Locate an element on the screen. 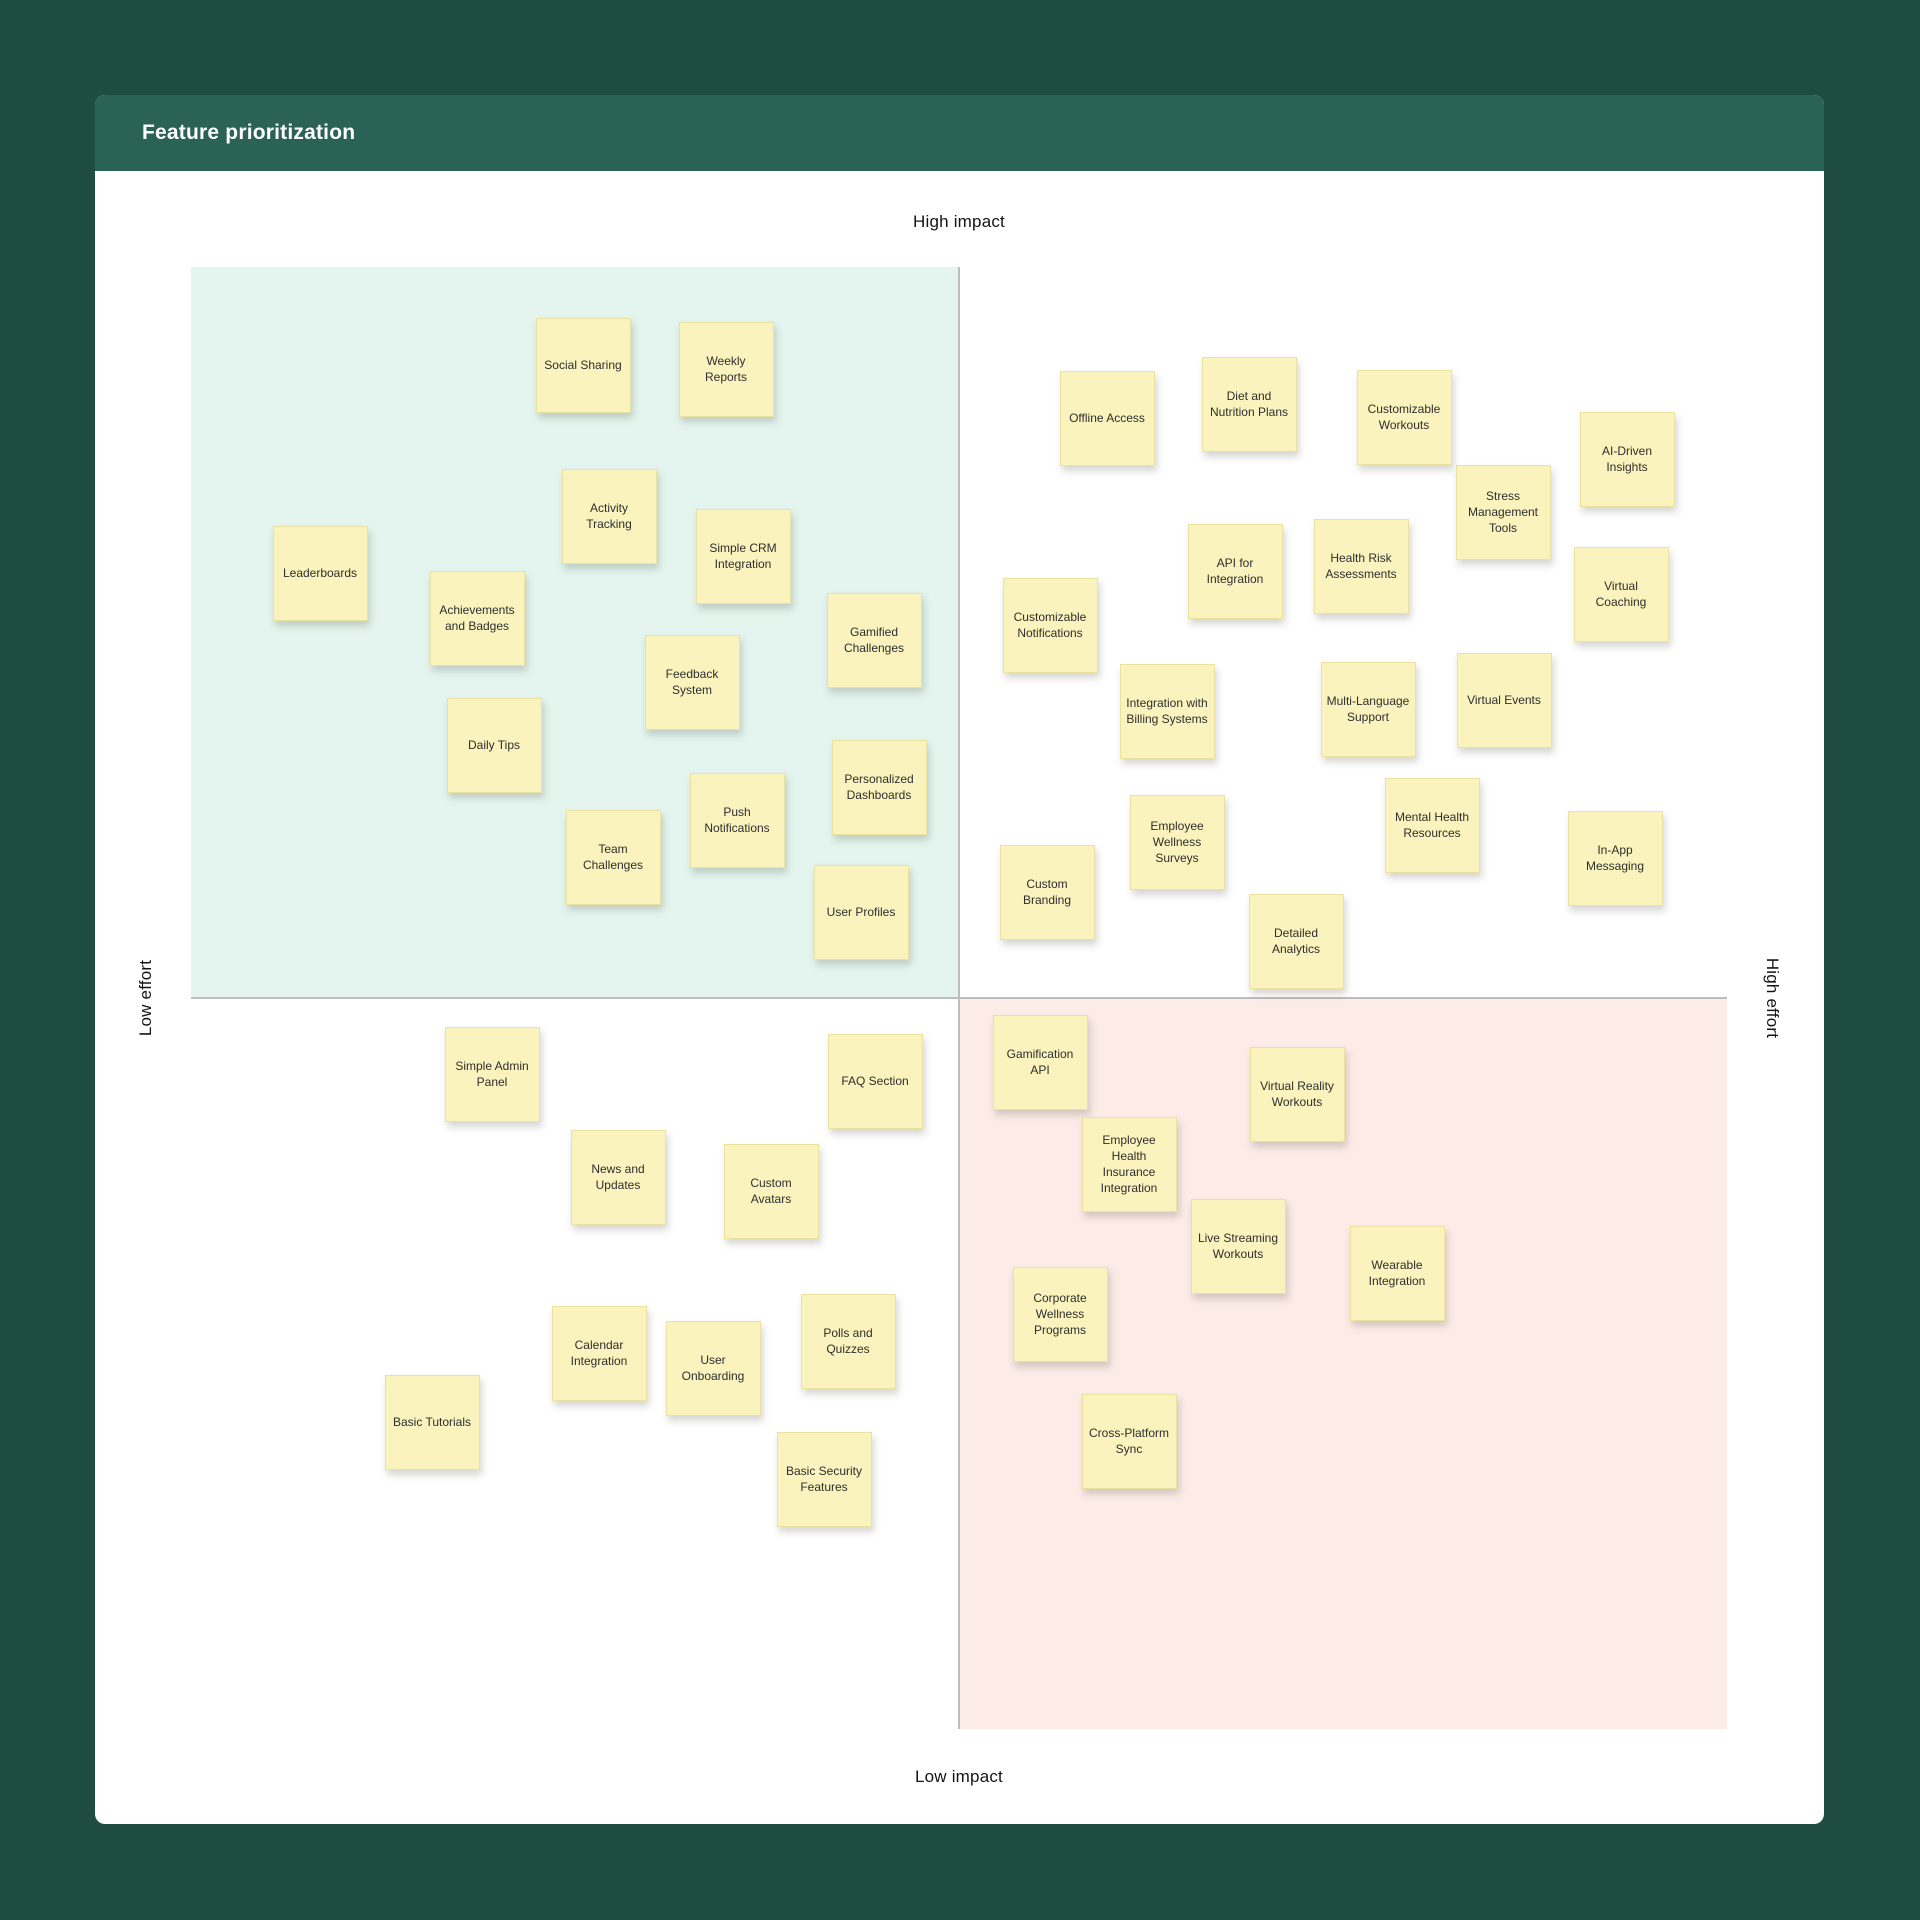  sticky-note: Health Risk Assessments is located at coordinates (1361, 566).